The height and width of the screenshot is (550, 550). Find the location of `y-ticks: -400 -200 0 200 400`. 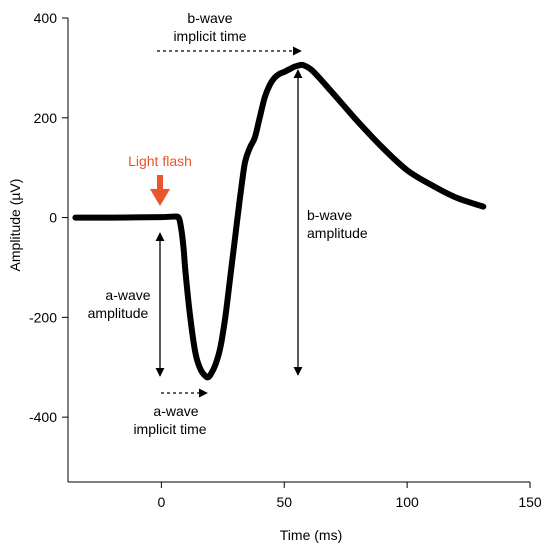

y-ticks: -400 -200 0 200 400 is located at coordinates (48, 217).